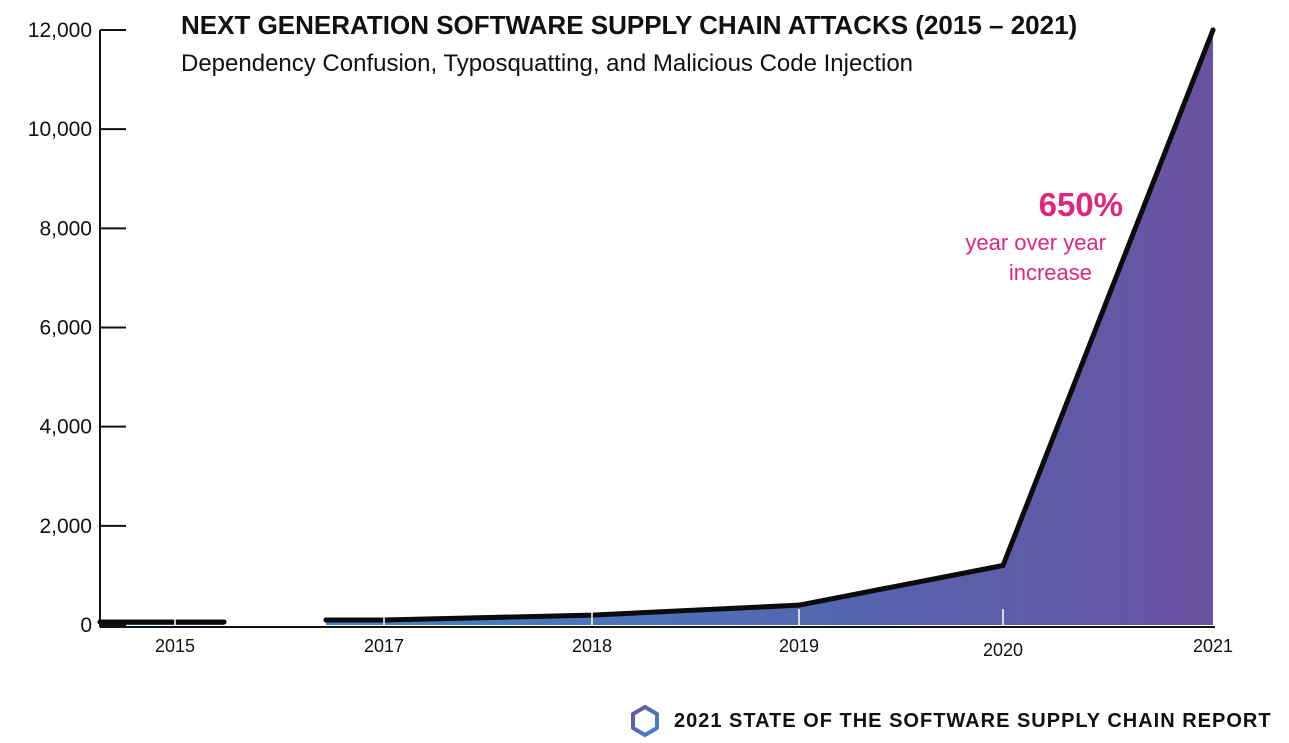  What do you see at coordinates (65, 526) in the screenshot?
I see `y-tick-label: 2,000` at bounding box center [65, 526].